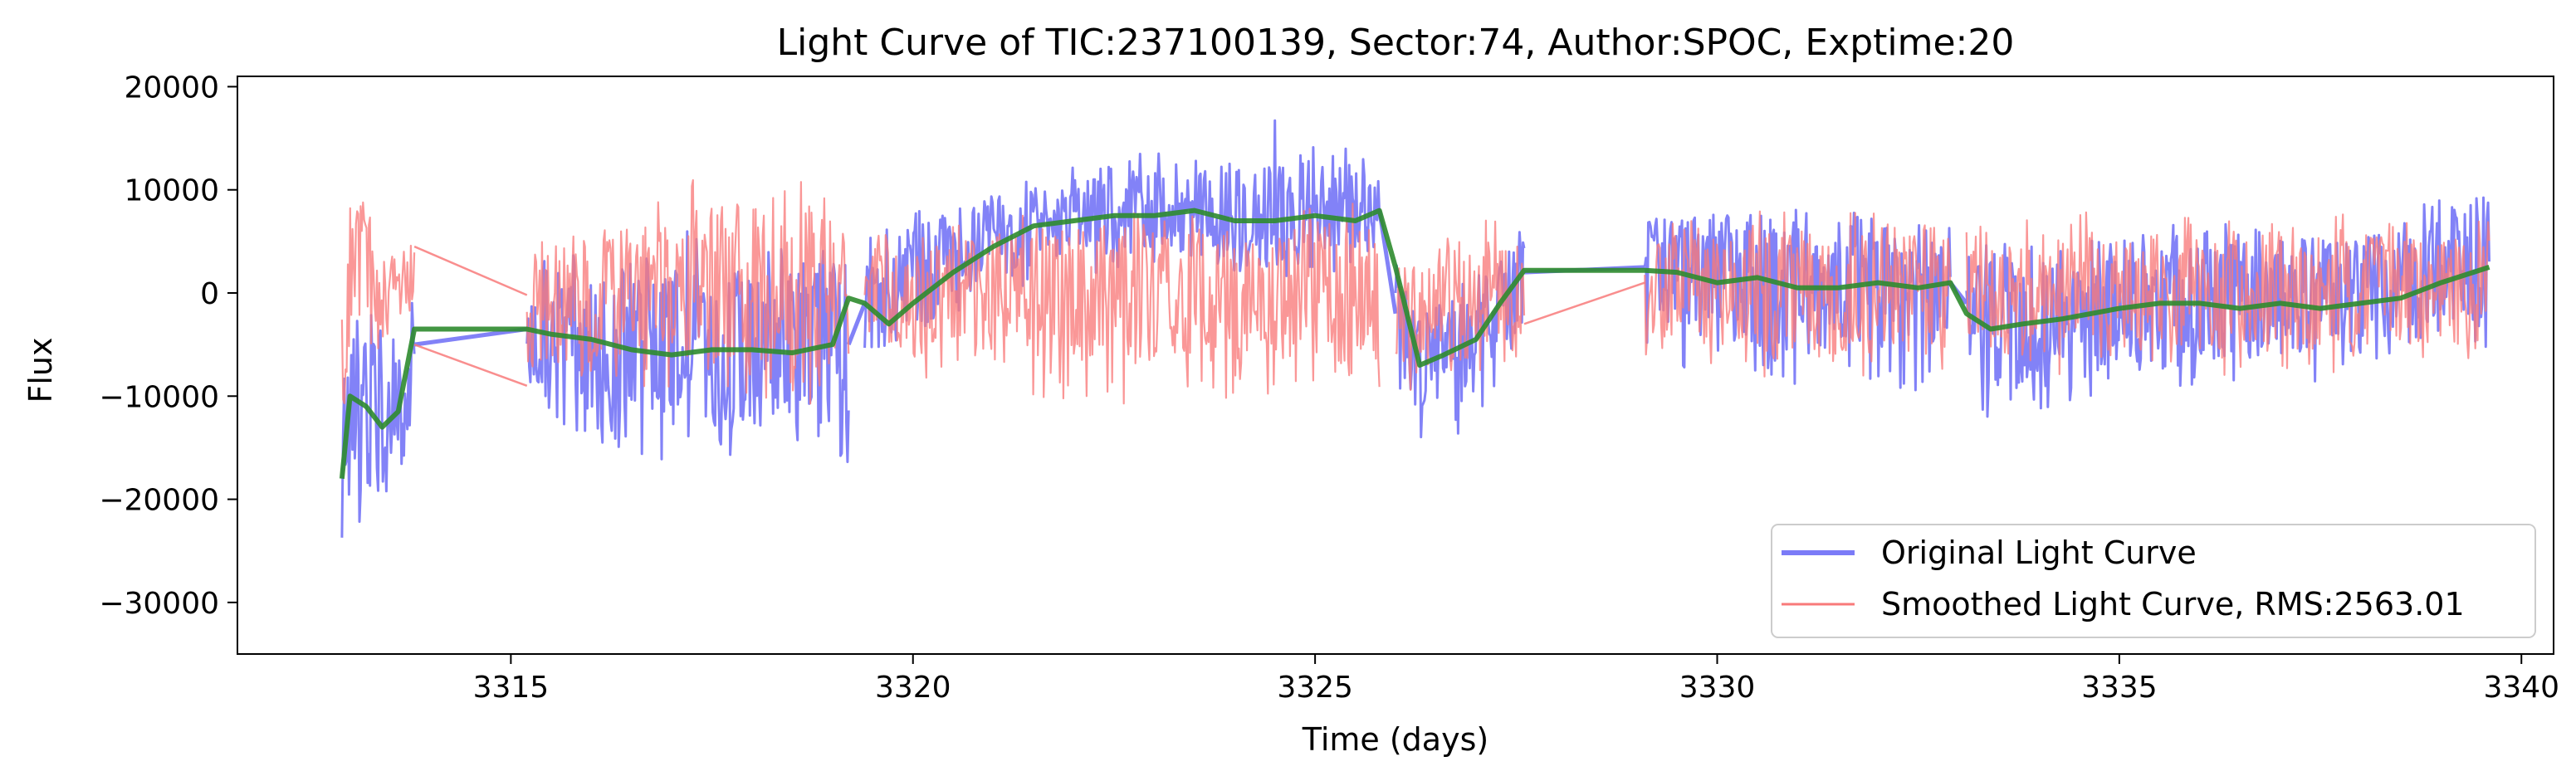 The width and height of the screenshot is (2576, 781). I want to click on x-tick-label: 3320, so click(913, 688).